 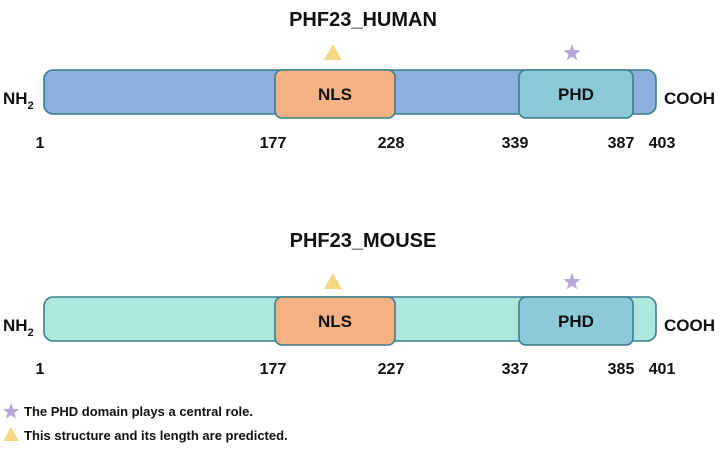 What do you see at coordinates (515, 143) in the screenshot?
I see `position-label: 339` at bounding box center [515, 143].